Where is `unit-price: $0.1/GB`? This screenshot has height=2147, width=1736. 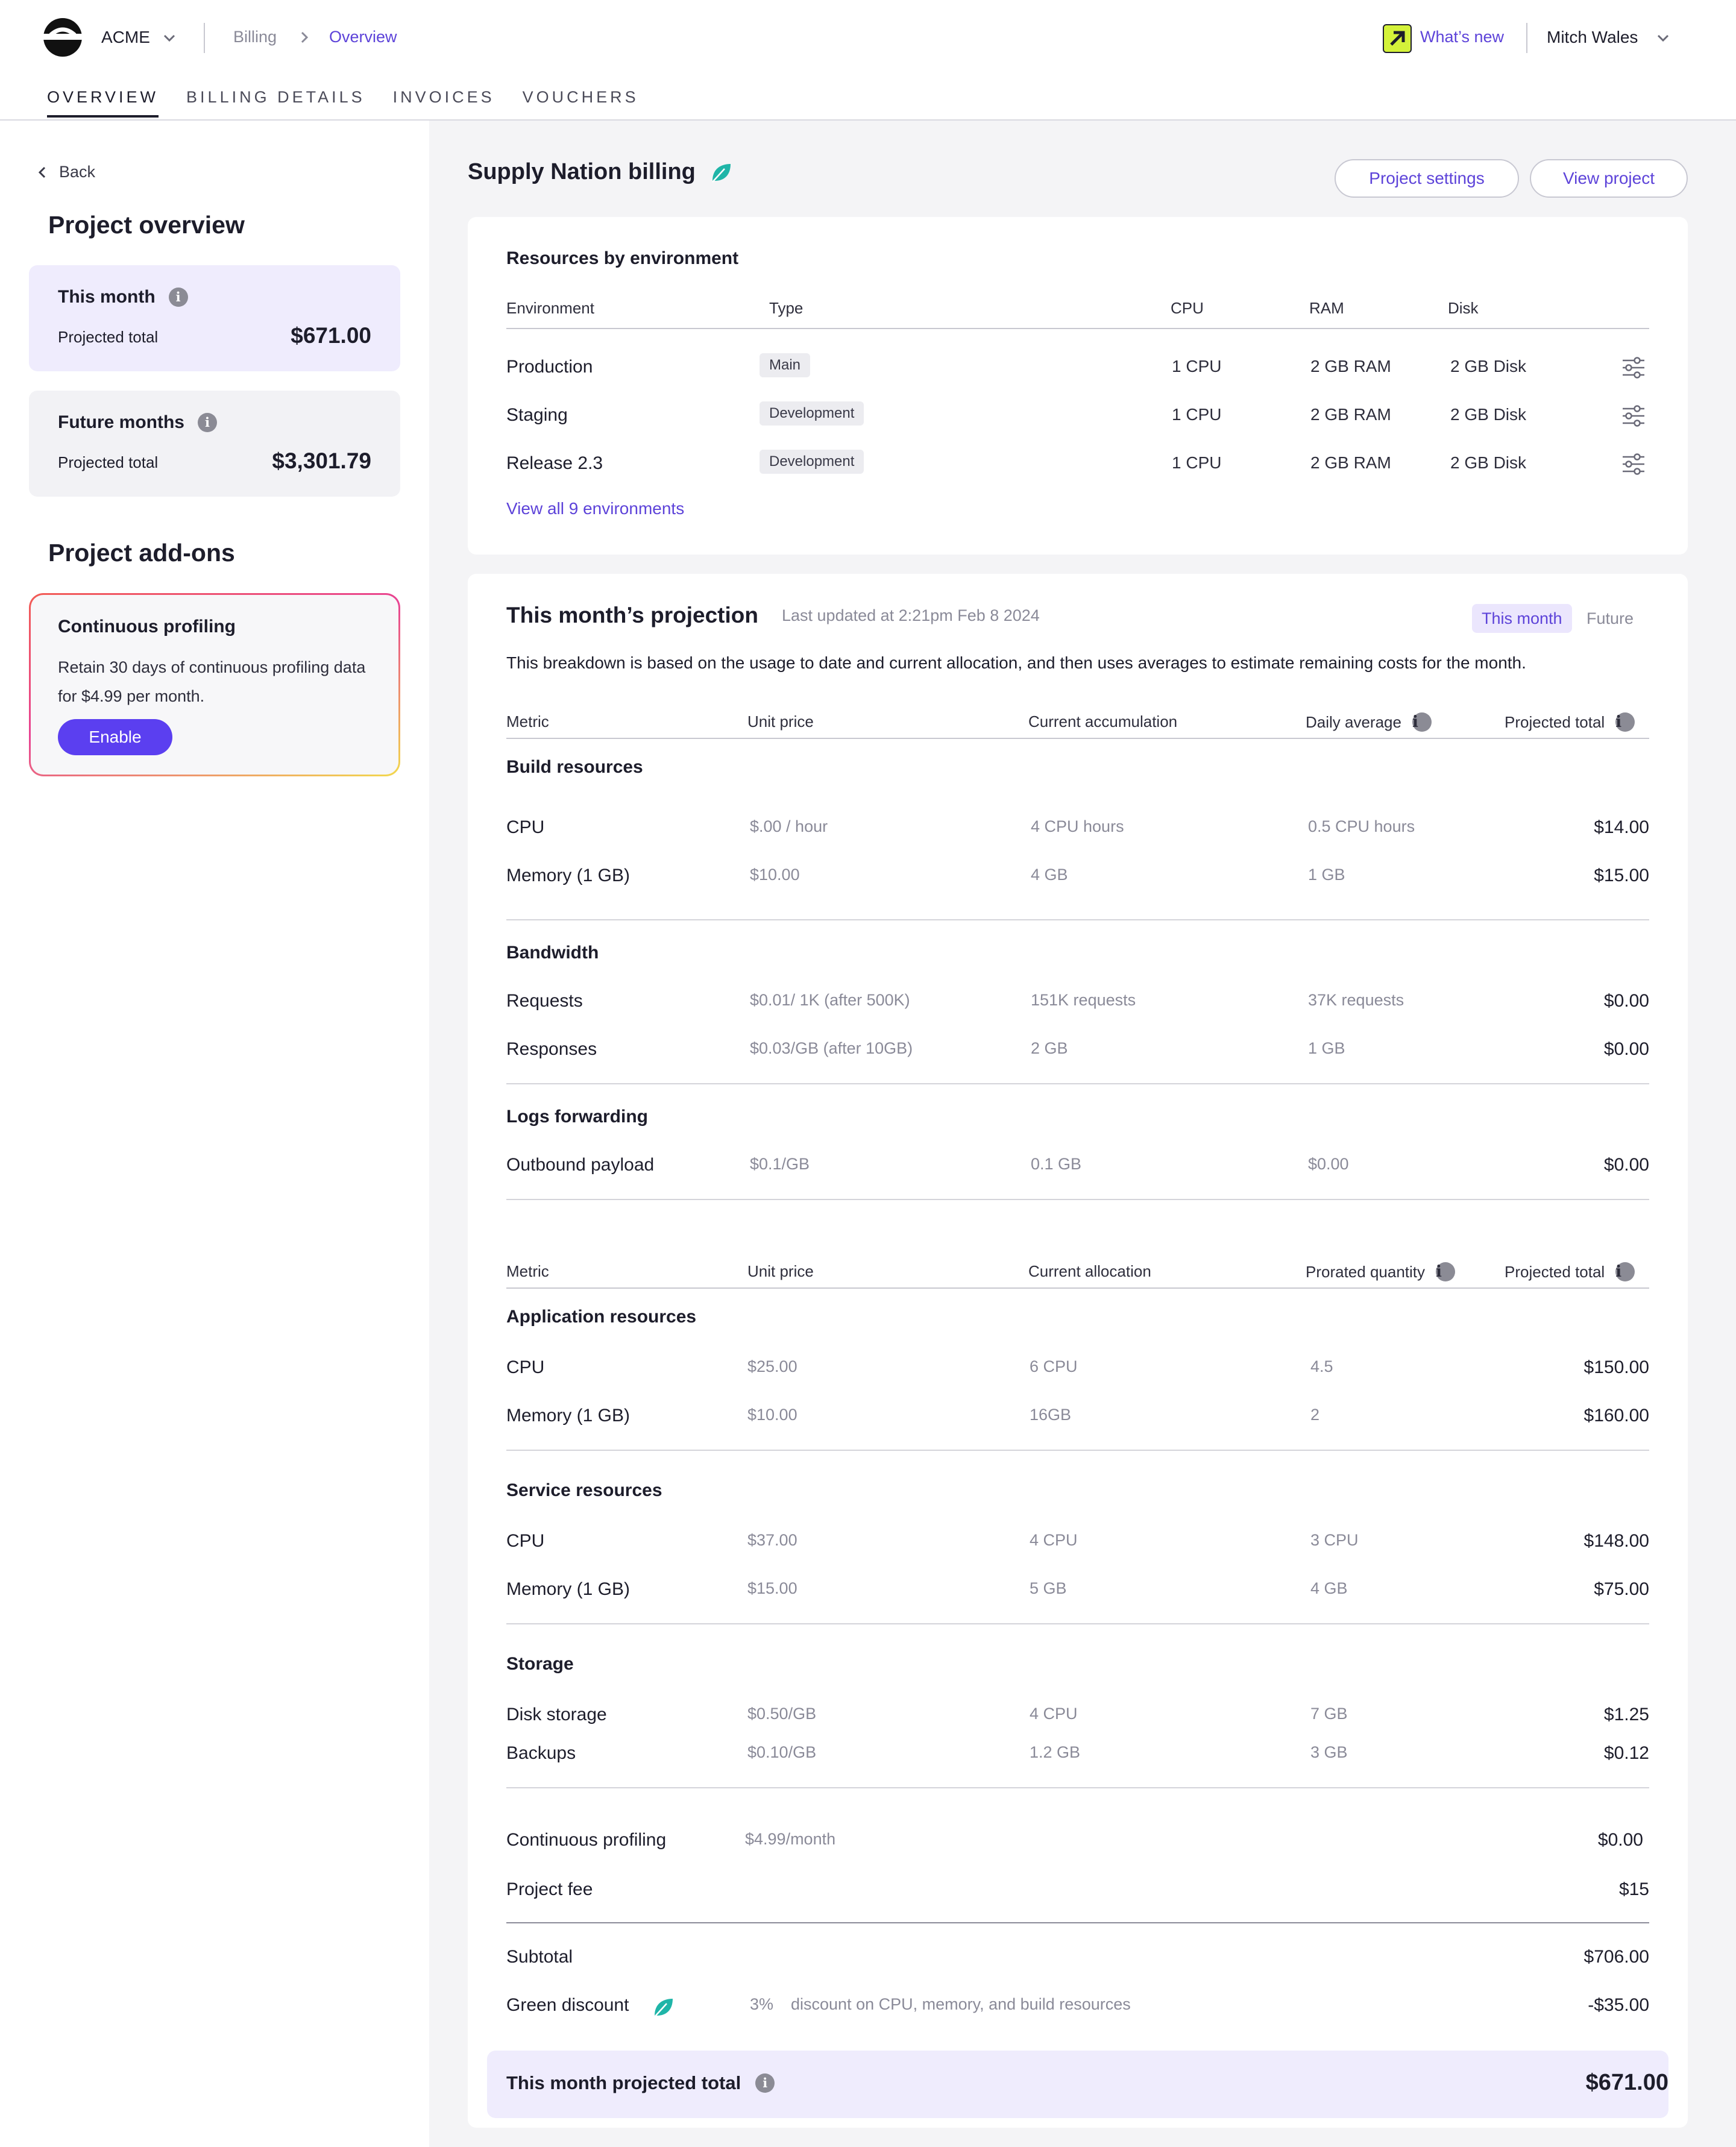 unit-price: $0.1/GB is located at coordinates (780, 1164).